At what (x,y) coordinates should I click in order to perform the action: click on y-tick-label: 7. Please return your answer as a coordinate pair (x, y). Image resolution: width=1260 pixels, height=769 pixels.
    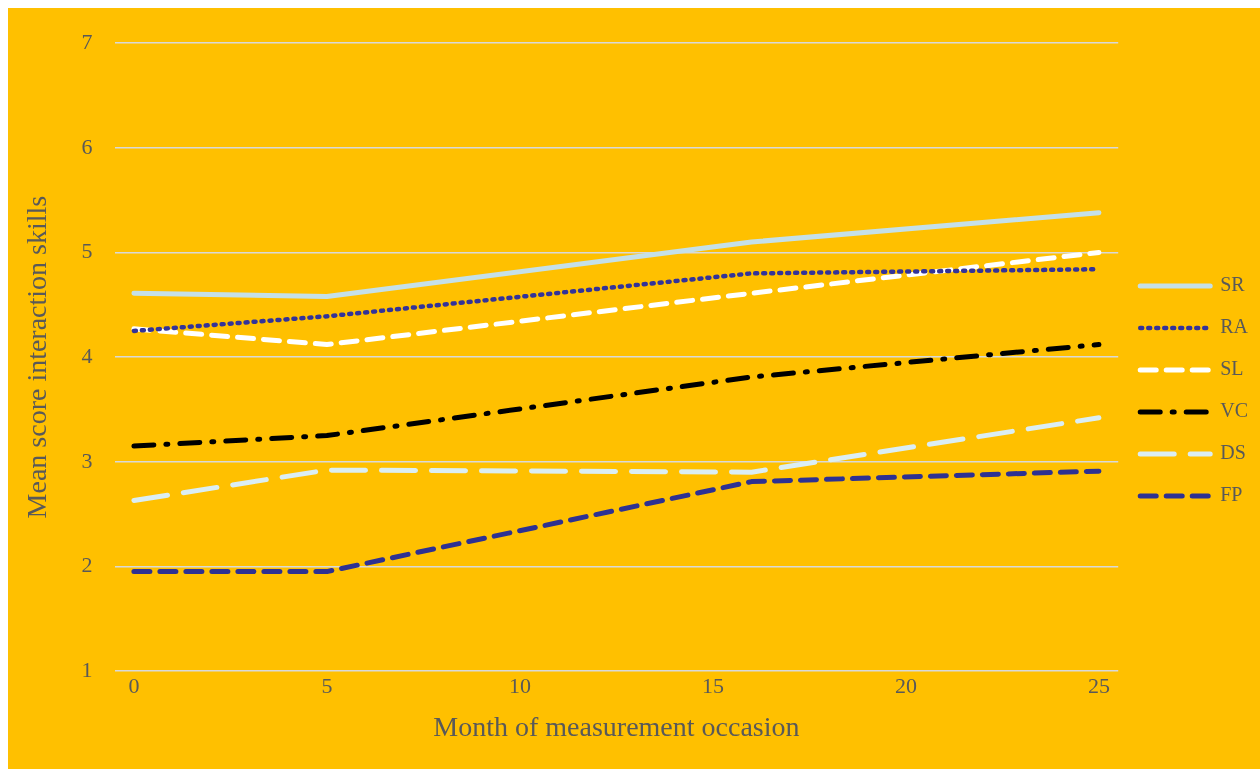
    Looking at the image, I should click on (87, 41).